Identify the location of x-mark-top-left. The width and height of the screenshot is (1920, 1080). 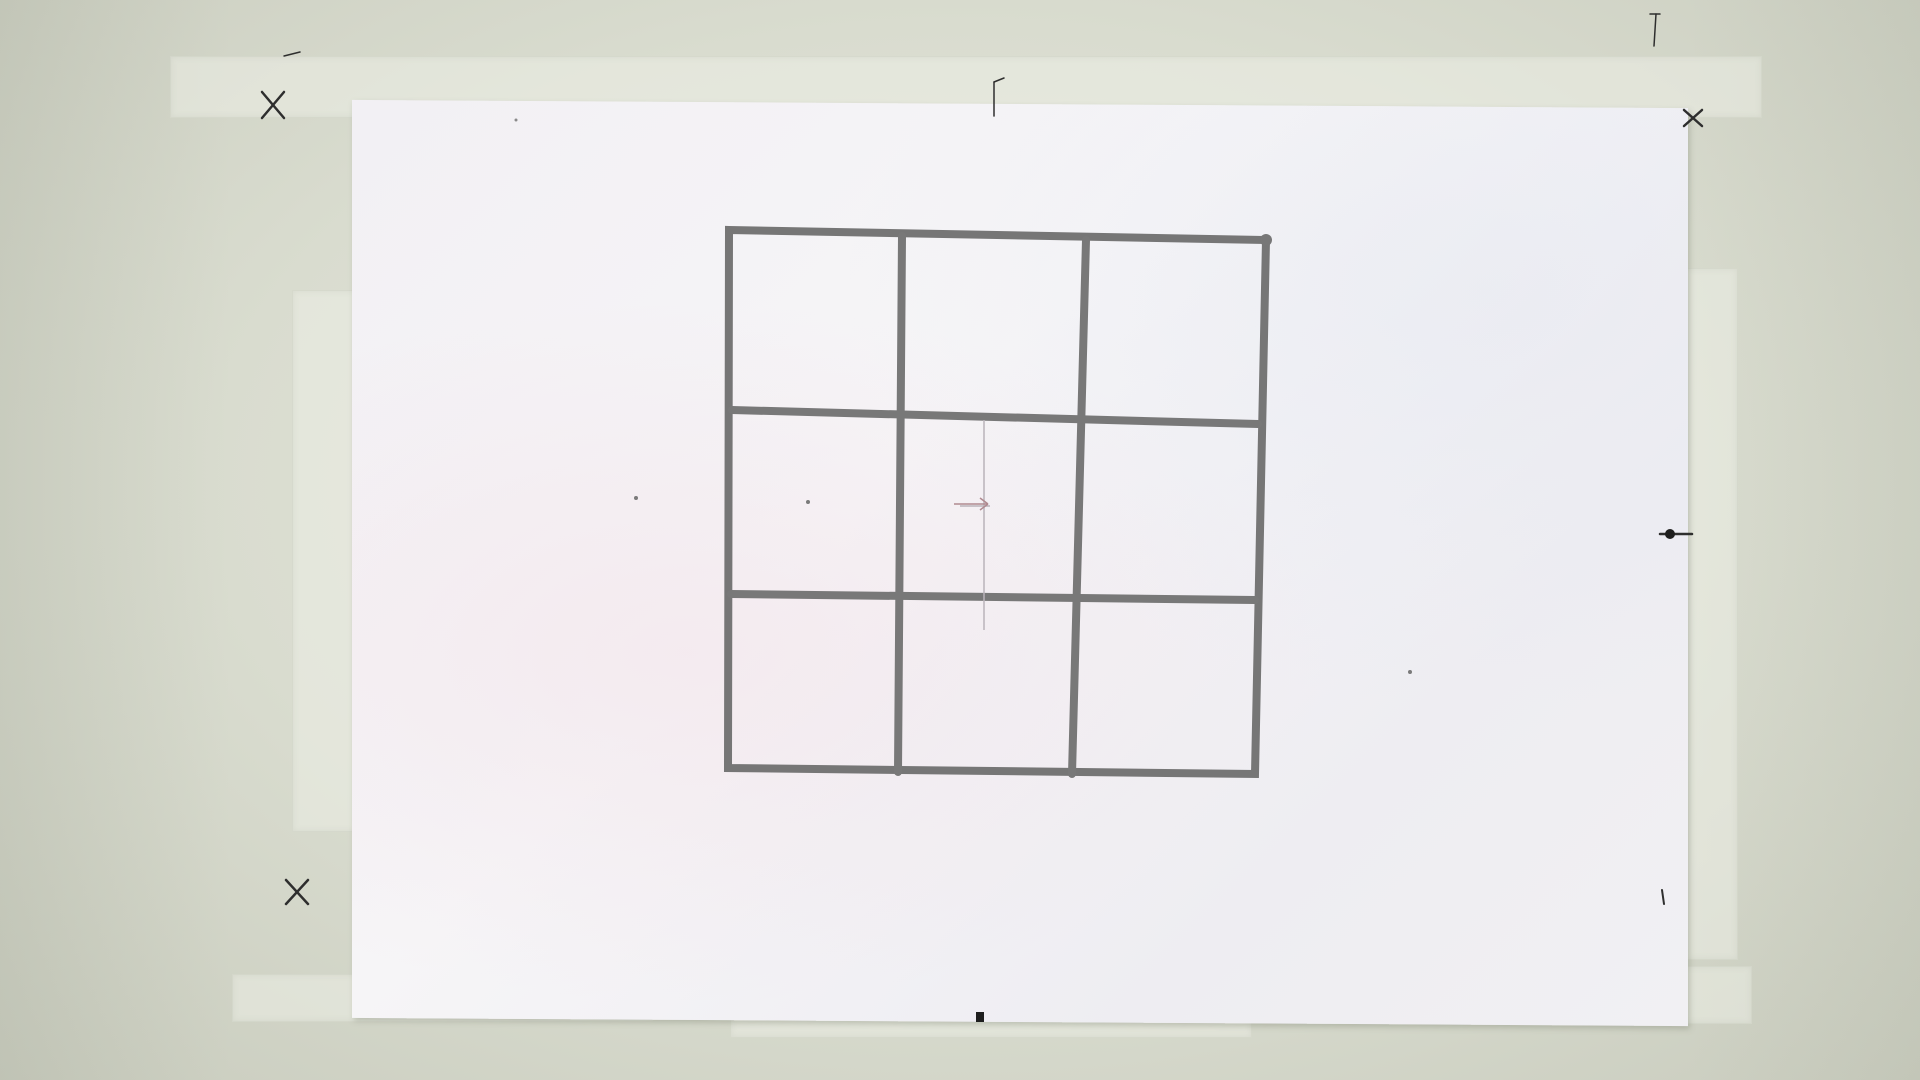
(280, 85).